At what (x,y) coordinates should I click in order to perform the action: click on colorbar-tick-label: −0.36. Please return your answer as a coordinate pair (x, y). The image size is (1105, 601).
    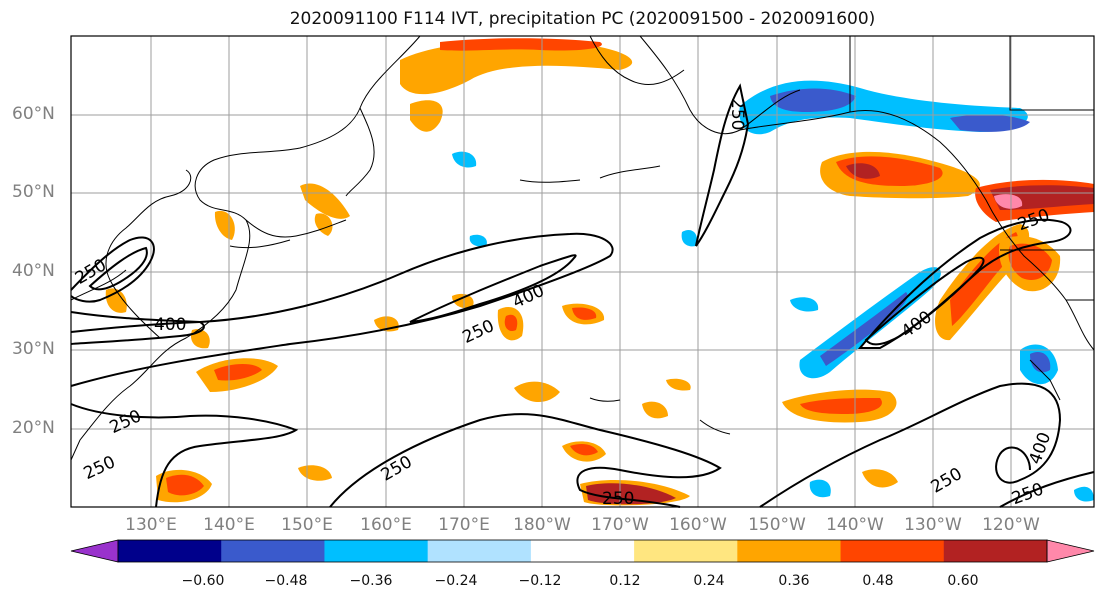
    Looking at the image, I should click on (371, 581).